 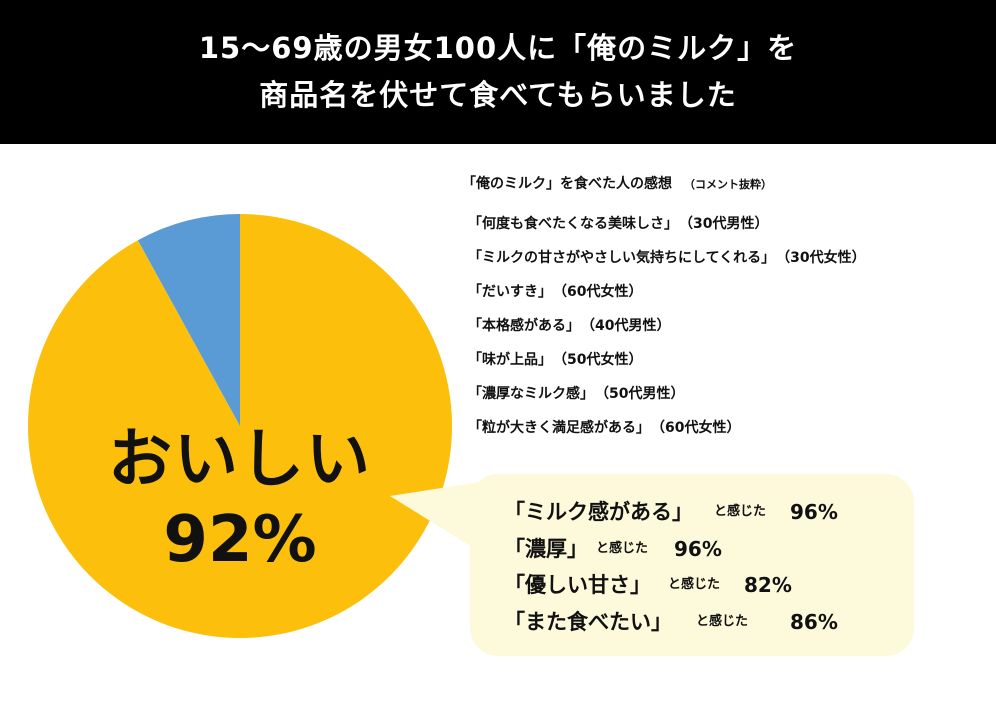 I want to click on stat-row: 「ミルク感がある」 と感じた 96%, so click(x=671, y=513).